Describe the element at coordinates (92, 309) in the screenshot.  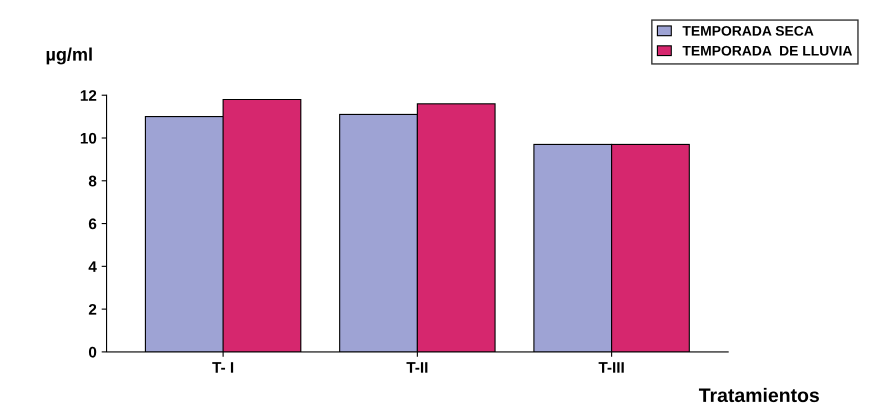
I see `y-tick-label: 2` at that location.